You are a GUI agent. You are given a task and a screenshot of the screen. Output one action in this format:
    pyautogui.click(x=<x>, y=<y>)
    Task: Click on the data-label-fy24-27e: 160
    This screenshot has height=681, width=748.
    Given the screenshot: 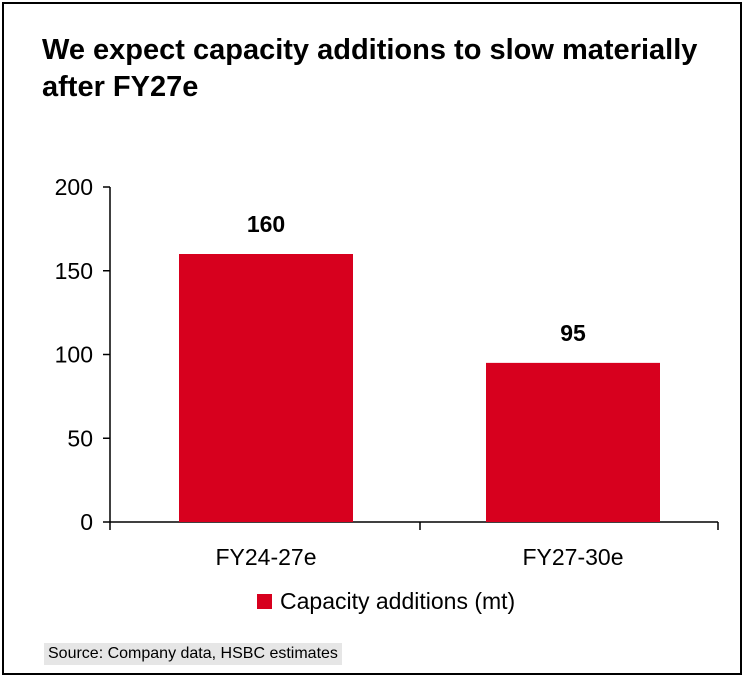 What is the action you would take?
    pyautogui.click(x=266, y=224)
    